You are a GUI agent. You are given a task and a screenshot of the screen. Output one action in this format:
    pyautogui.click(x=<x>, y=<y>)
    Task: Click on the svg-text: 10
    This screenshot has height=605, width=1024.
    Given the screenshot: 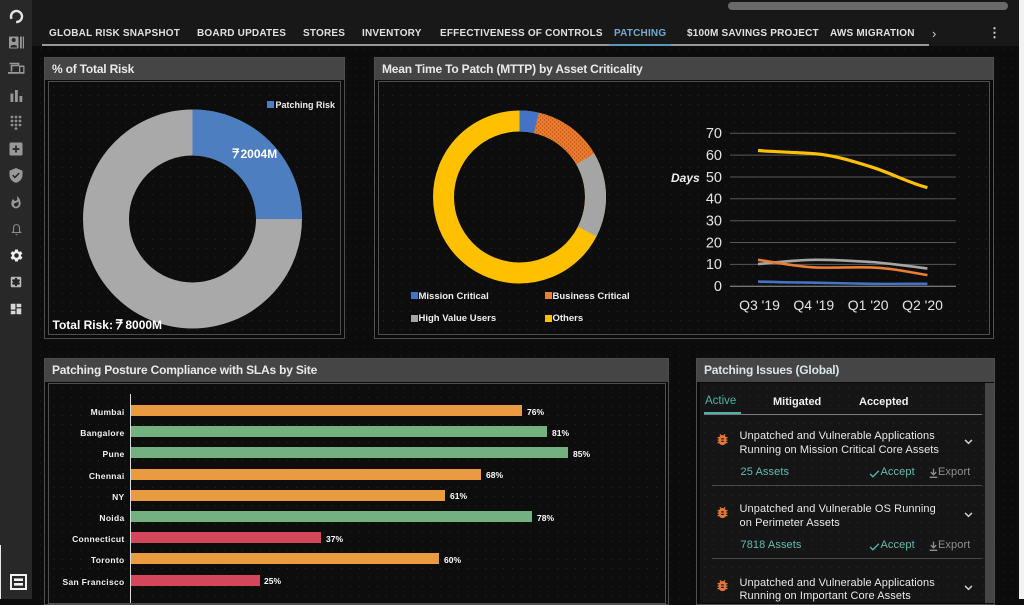 What is the action you would take?
    pyautogui.click(x=713, y=265)
    